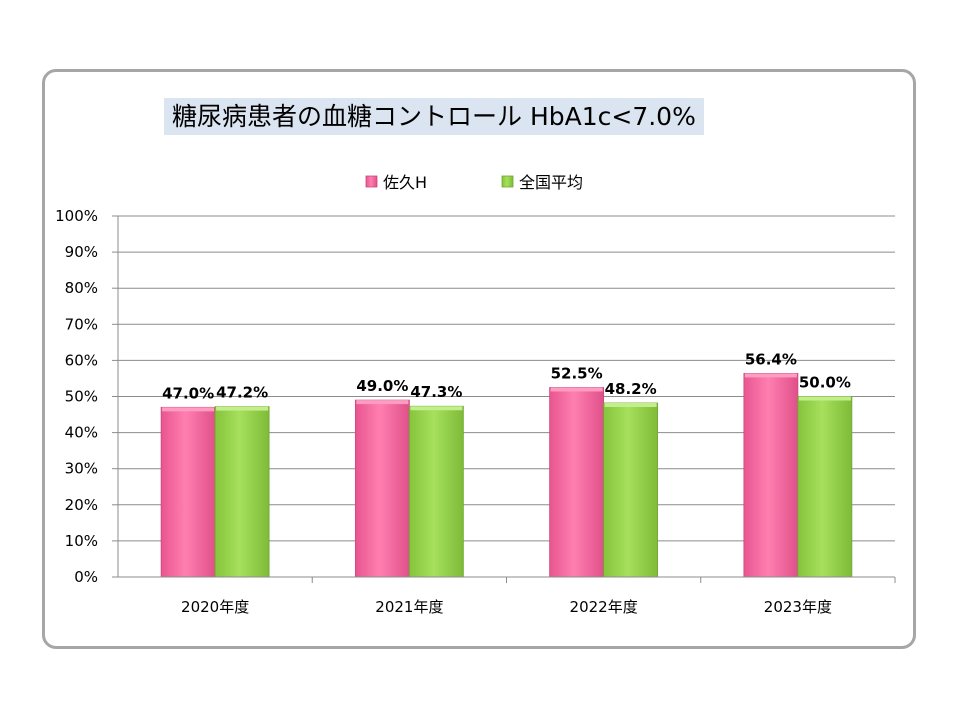 Image resolution: width=960 pixels, height=720 pixels. What do you see at coordinates (86, 577) in the screenshot?
I see `y-tick-label: 0%` at bounding box center [86, 577].